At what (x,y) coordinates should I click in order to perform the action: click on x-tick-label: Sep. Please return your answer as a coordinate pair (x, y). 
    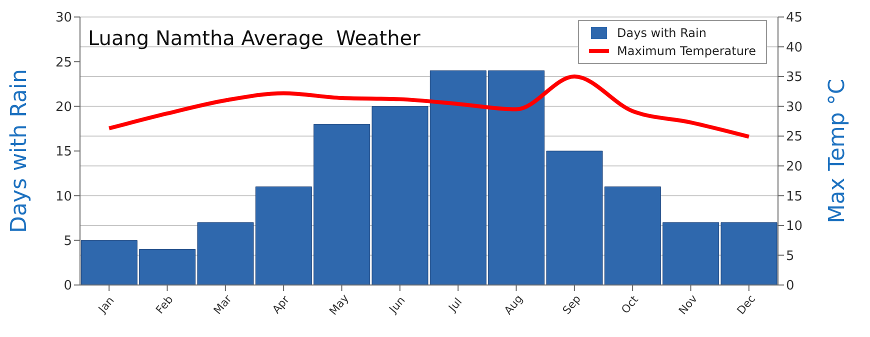
    Looking at the image, I should click on (572, 304).